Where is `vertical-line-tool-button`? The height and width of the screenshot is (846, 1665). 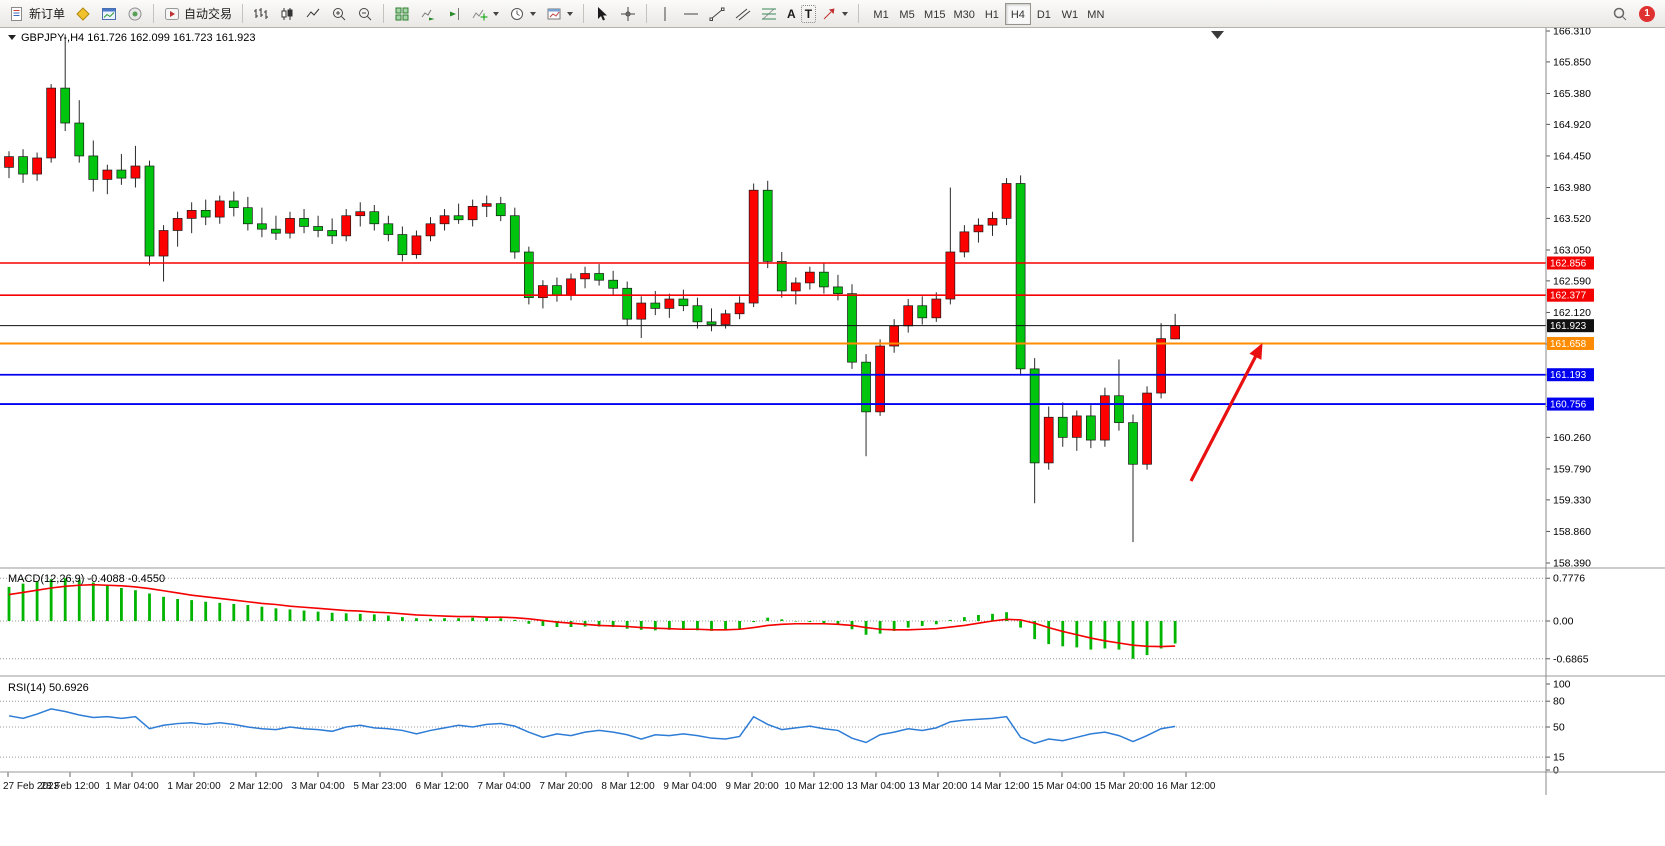 vertical-line-tool-button is located at coordinates (665, 14).